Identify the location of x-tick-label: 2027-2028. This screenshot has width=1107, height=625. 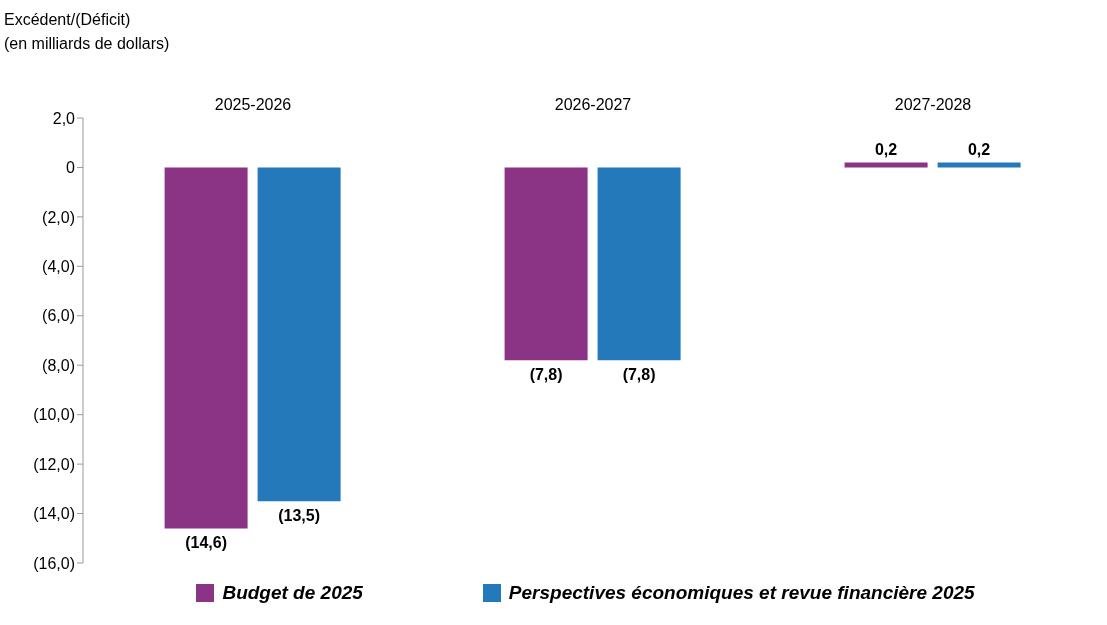
(933, 104).